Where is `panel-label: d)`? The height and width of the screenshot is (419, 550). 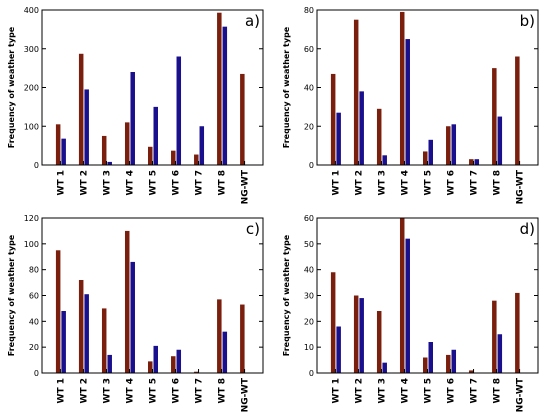
panel-label: d) is located at coordinates (527, 229).